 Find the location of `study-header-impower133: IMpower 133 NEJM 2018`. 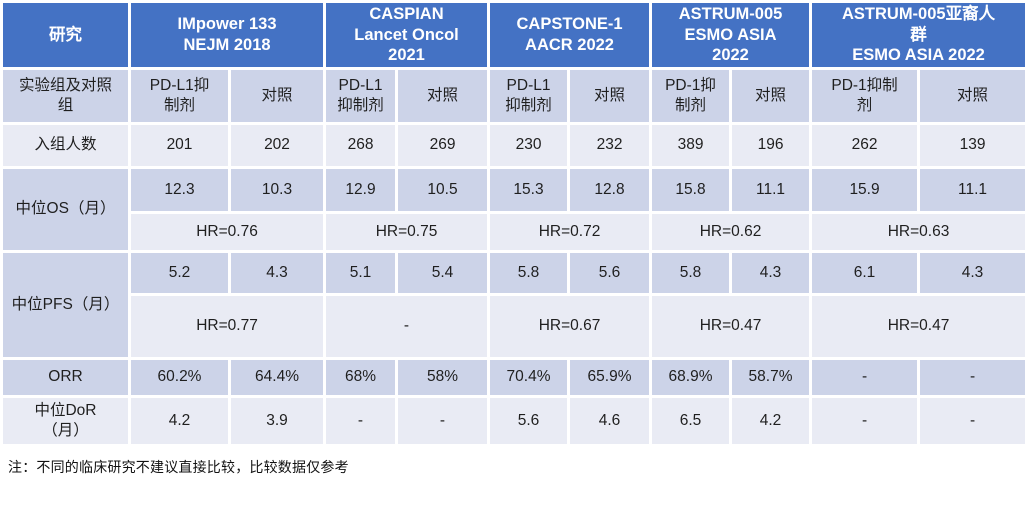

study-header-impower133: IMpower 133 NEJM 2018 is located at coordinates (227, 35).